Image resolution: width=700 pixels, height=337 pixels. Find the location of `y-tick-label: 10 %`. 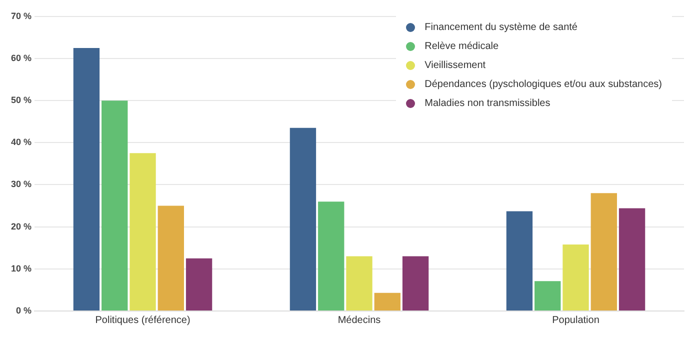

y-tick-label: 10 % is located at coordinates (21, 268).